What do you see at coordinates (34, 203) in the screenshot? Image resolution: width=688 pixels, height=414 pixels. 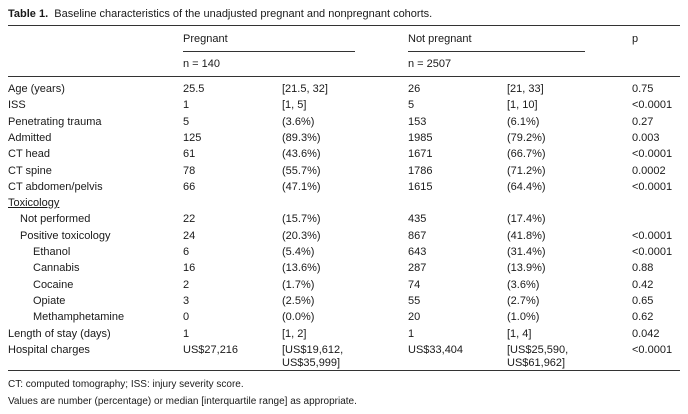 I see `table-row-label: Toxicology` at bounding box center [34, 203].